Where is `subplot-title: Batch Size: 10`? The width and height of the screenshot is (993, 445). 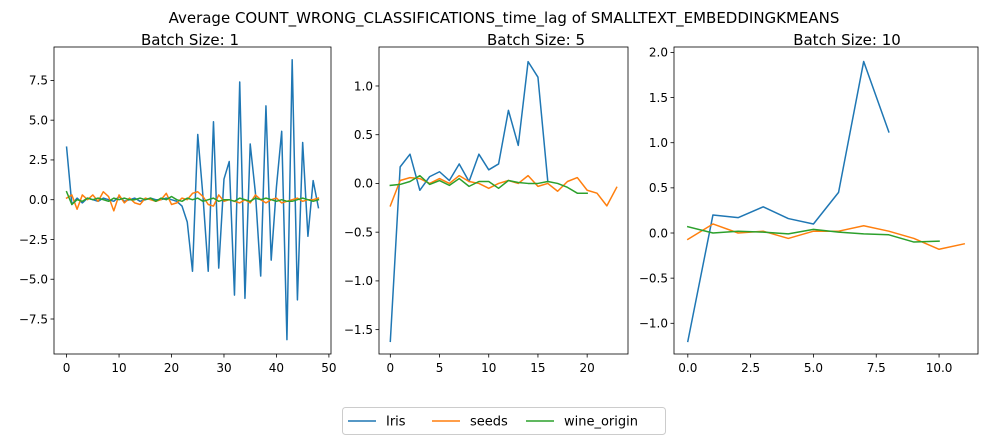
subplot-title: Batch Size: 10 is located at coordinates (847, 40).